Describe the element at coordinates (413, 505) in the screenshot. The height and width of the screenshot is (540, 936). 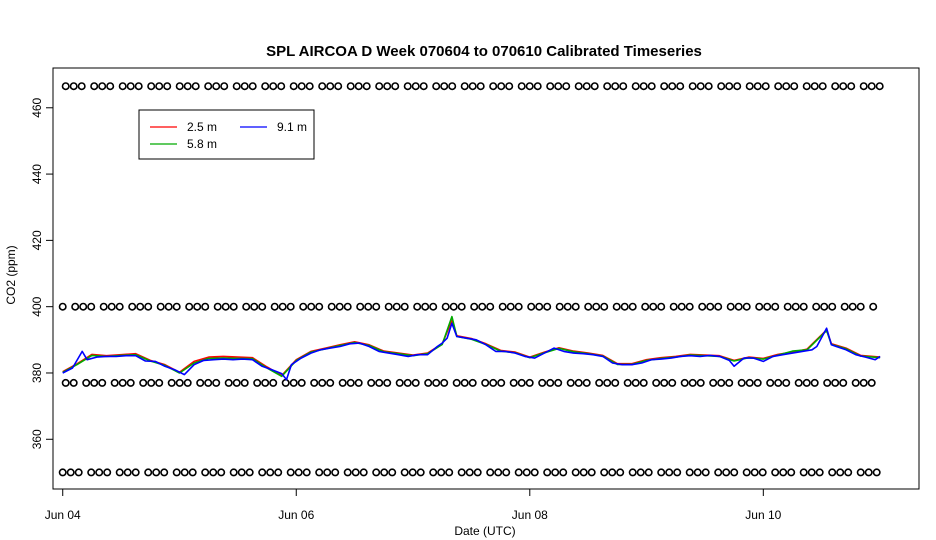
I see `x-axis: Jun 04 Jun 06 Jun 08 Jun 10` at that location.